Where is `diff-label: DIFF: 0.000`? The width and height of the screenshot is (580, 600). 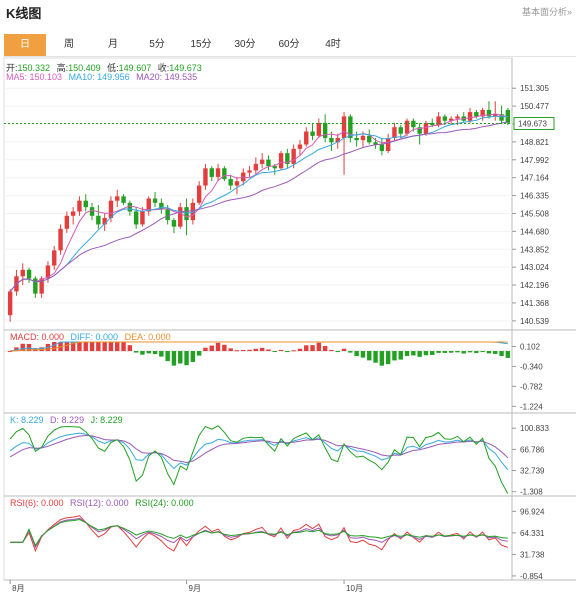 diff-label: DIFF: 0.000 is located at coordinates (94, 337).